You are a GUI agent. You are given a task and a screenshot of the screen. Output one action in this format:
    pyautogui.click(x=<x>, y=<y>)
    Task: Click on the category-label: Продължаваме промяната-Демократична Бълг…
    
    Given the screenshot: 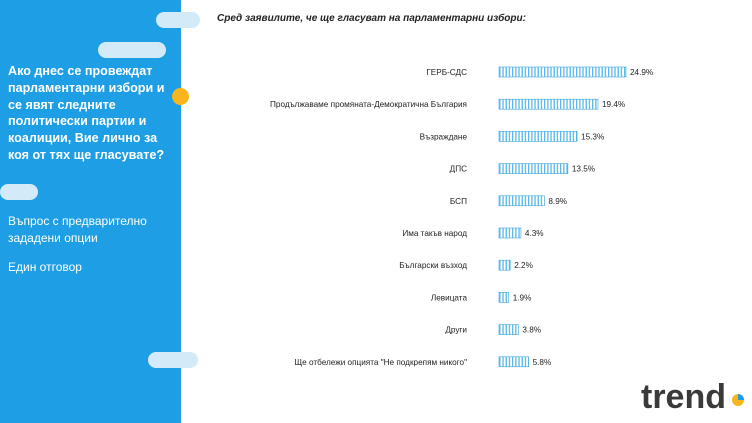 What is the action you would take?
    pyautogui.click(x=368, y=104)
    